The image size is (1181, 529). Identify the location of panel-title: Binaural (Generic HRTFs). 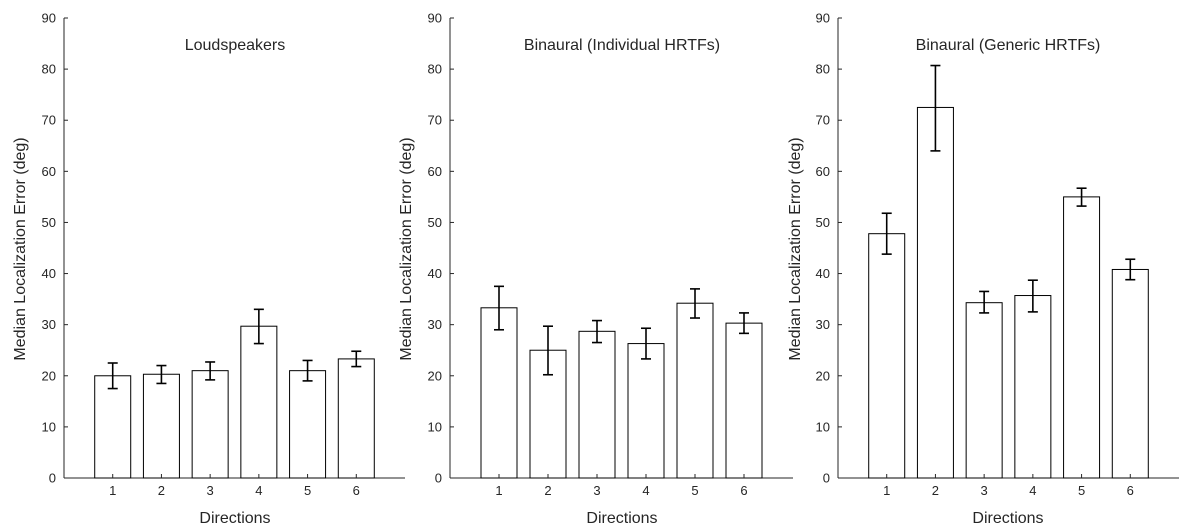
(1008, 45).